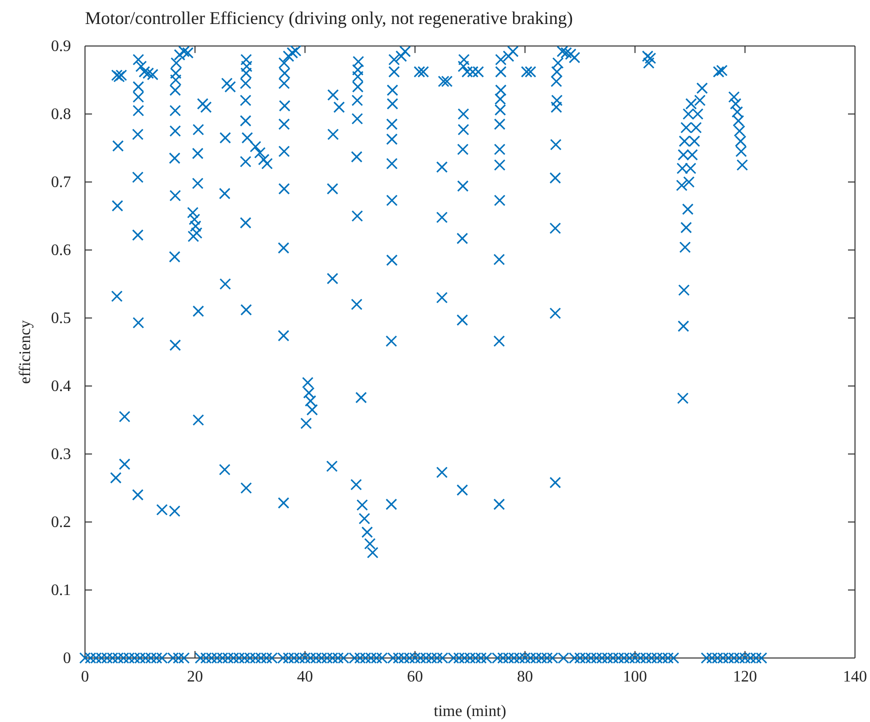 The image size is (870, 722). Describe the element at coordinates (61, 523) in the screenshot. I see `y-tick-label: 0.2` at that location.